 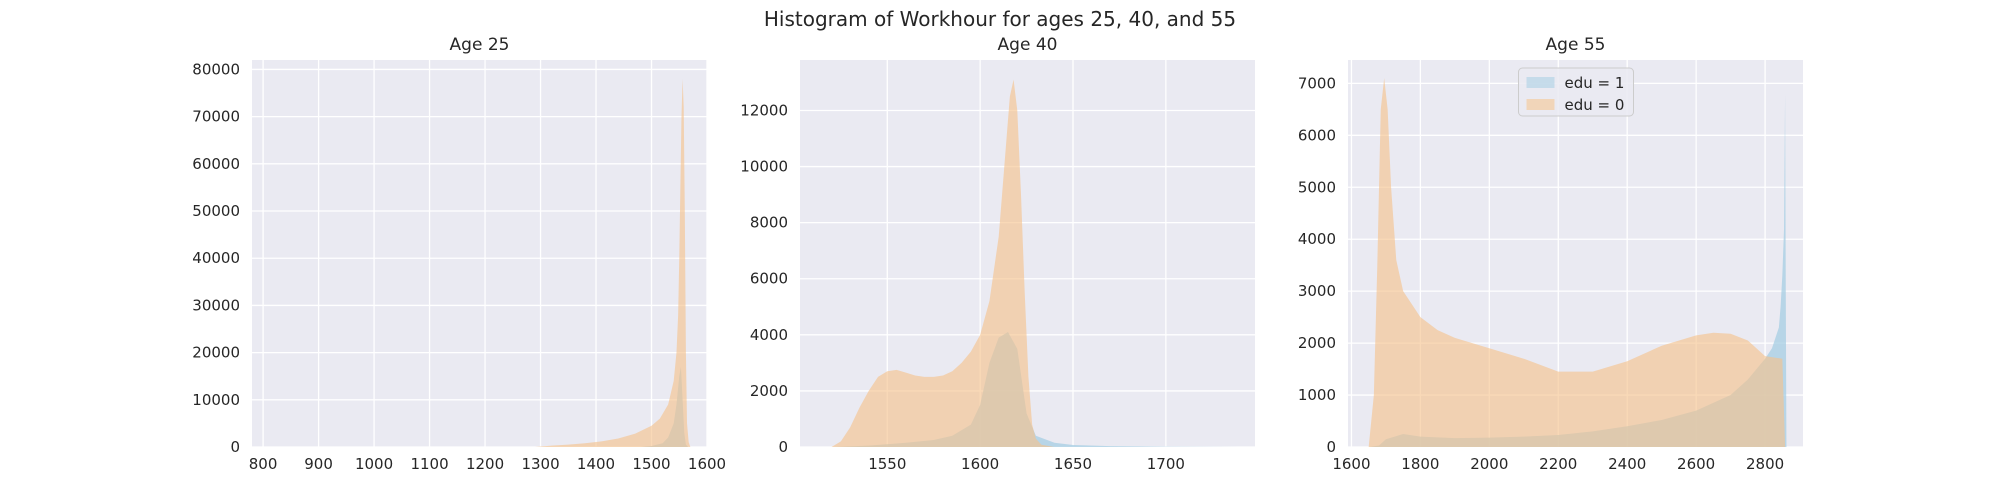 I want to click on x-tick-label: 1000, so click(x=374, y=464).